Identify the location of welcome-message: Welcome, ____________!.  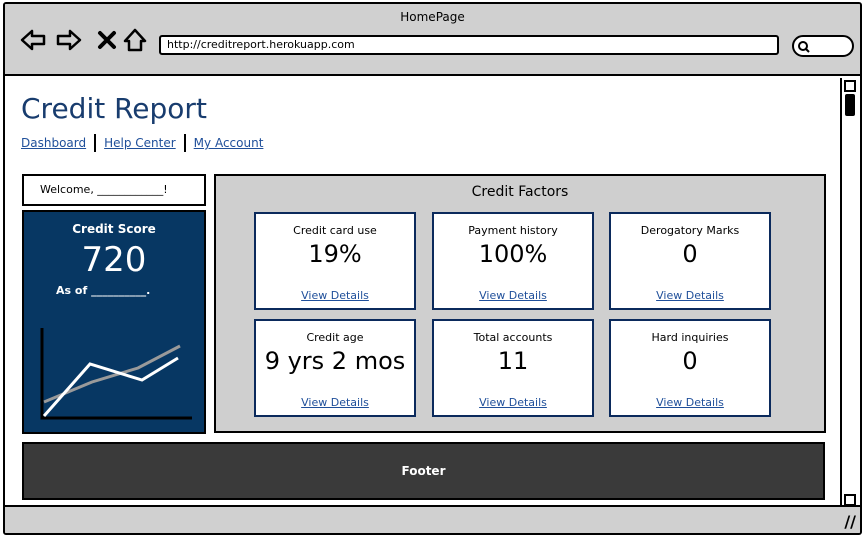
(114, 190).